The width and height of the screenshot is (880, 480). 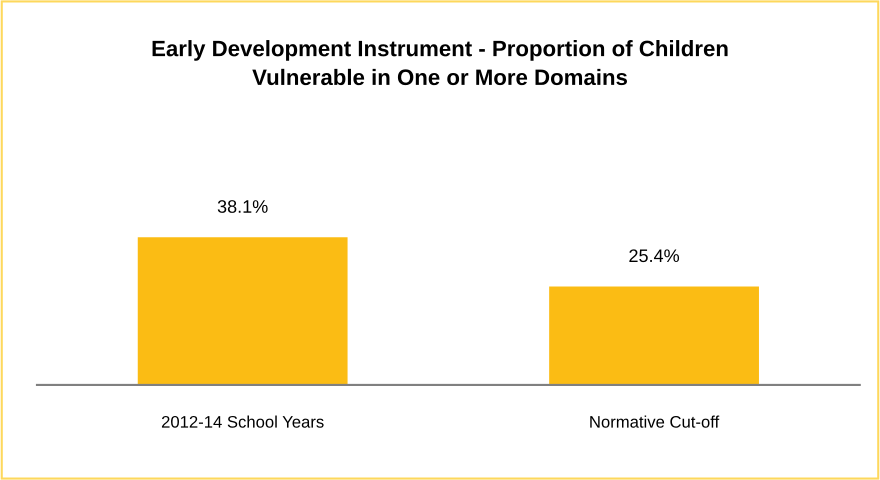 I want to click on data-label: 38.1%, so click(x=243, y=206).